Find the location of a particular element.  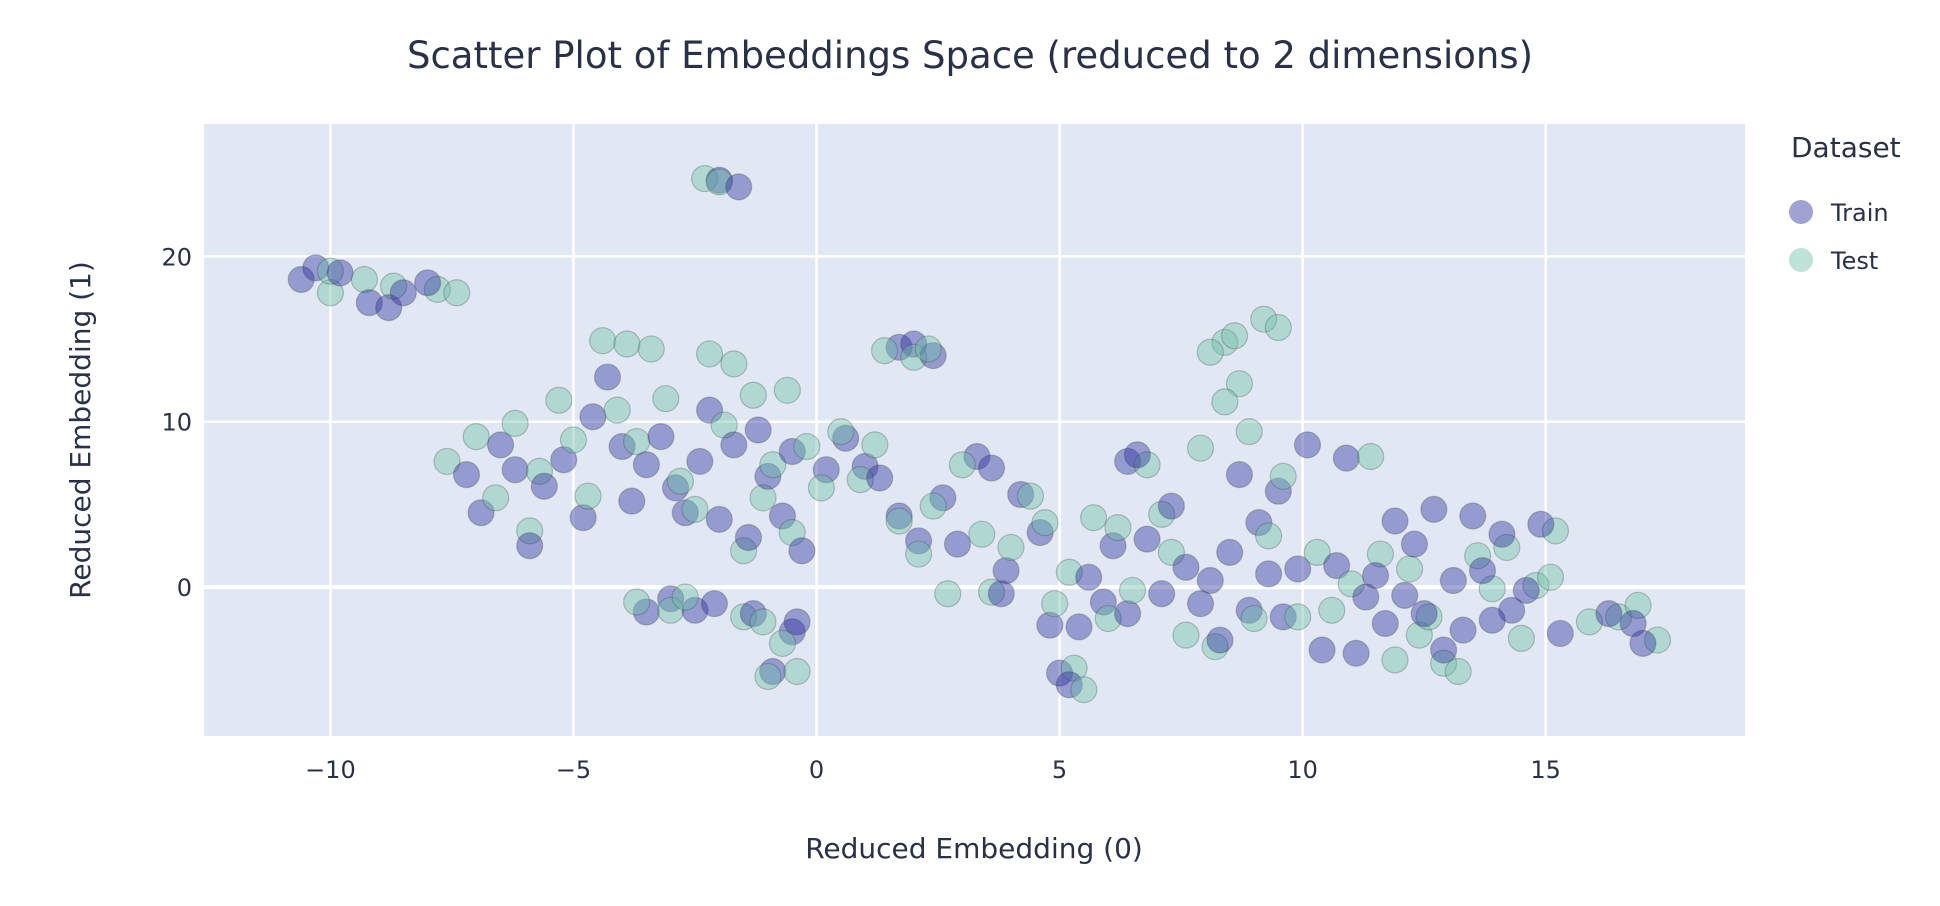

legend-marker-train is located at coordinates (1801, 212).